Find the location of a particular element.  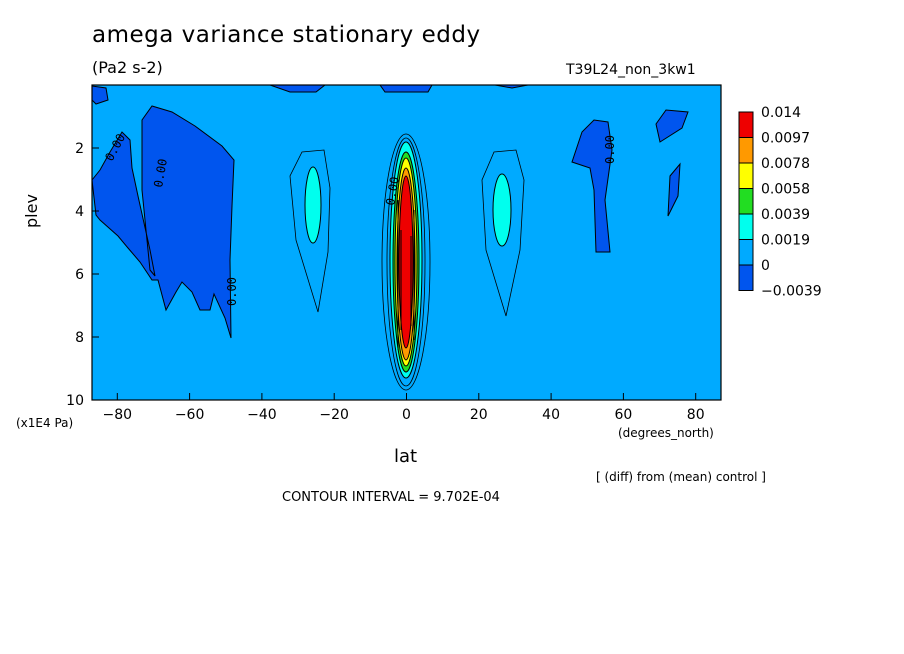

x-tick-label: 60 is located at coordinates (623, 415).